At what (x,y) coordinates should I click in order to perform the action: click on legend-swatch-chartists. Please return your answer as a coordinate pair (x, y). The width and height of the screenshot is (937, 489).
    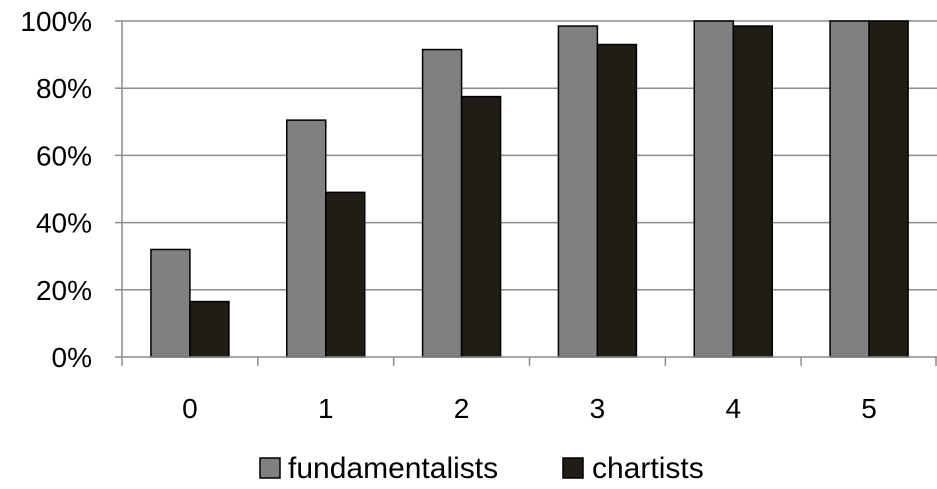
    Looking at the image, I should click on (573, 468).